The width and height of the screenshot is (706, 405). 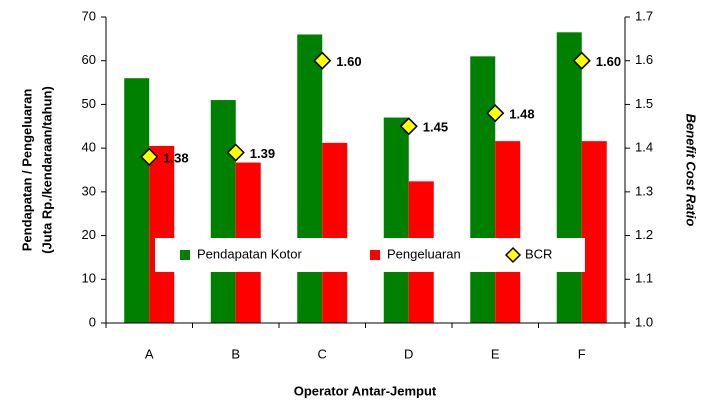 What do you see at coordinates (495, 353) in the screenshot?
I see `x-tick-label: E` at bounding box center [495, 353].